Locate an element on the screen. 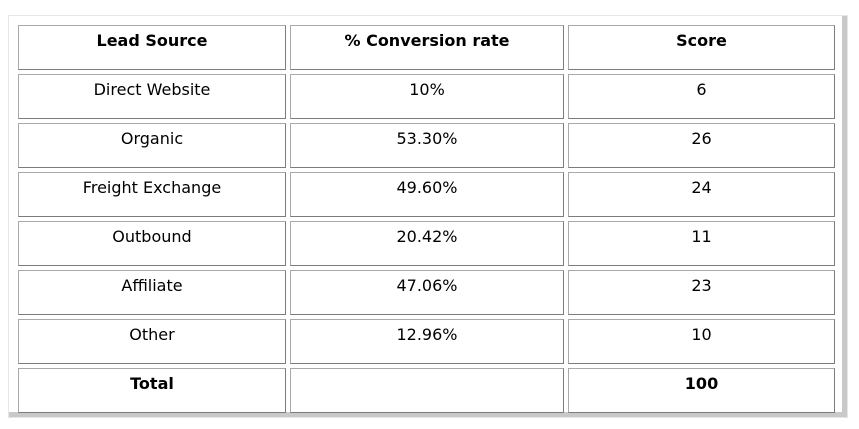 Image resolution: width=859 pixels, height=429 pixels. cell-lead-source: Freight Exchange is located at coordinates (152, 194).